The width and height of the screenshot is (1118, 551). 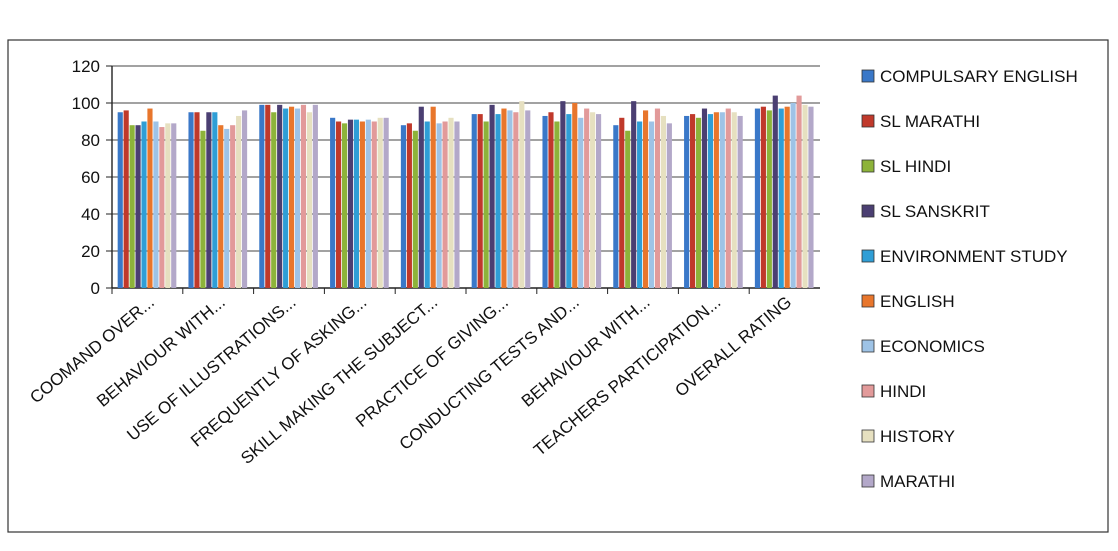 I want to click on legend-label: HINDI, so click(x=903, y=391).